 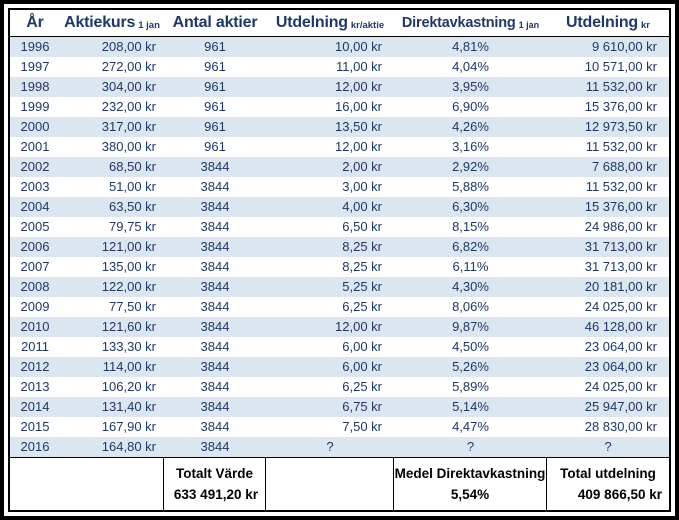 I want to click on total-dividend-cell: 10 571,00 kr, so click(x=620, y=66).